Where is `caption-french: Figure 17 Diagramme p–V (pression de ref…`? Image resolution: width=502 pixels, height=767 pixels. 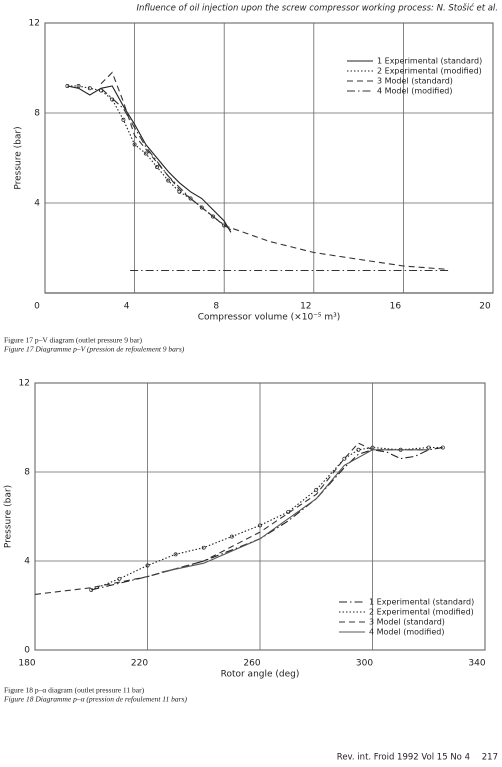
caption-french: Figure 17 Diagramme p–V (pression de ref… is located at coordinates (94, 349).